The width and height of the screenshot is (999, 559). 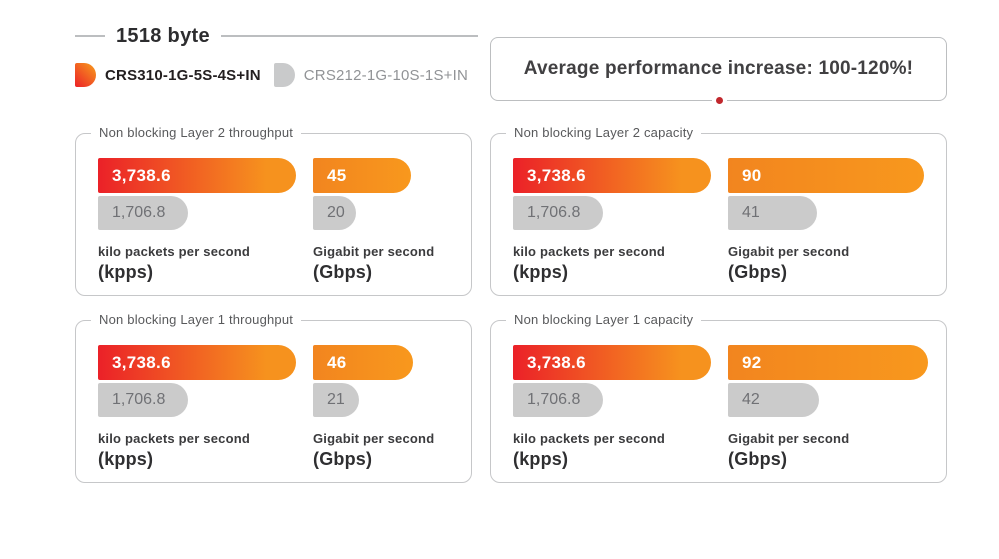 I want to click on gbps-bar-group: 92 42 Gigabit per second (Gbps), so click(x=828, y=407).